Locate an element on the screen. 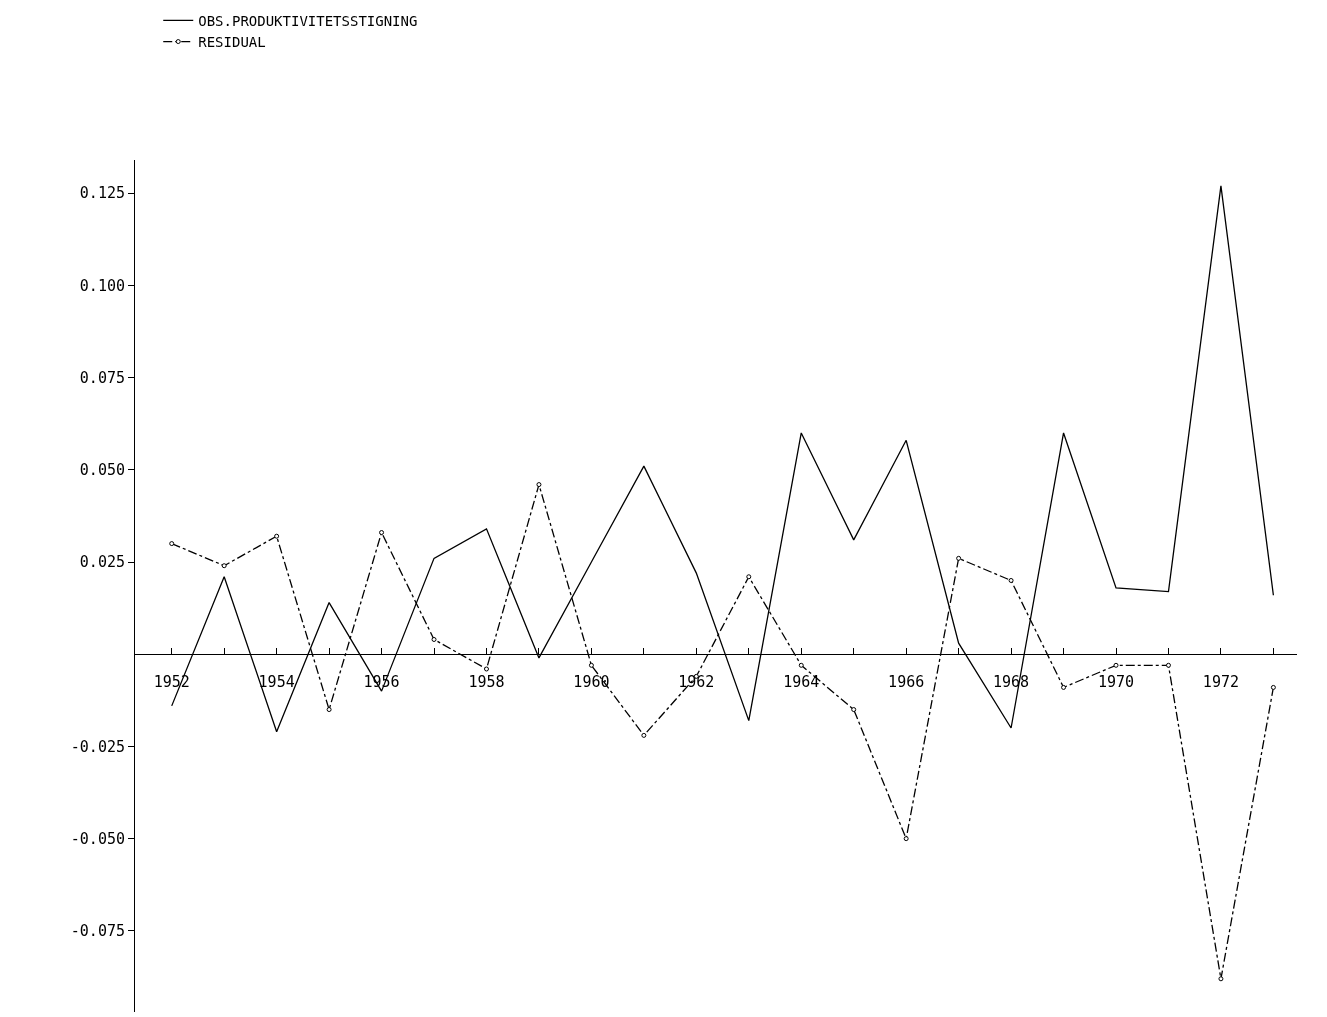  y-tick-label: -0.075 is located at coordinates (97, 931).